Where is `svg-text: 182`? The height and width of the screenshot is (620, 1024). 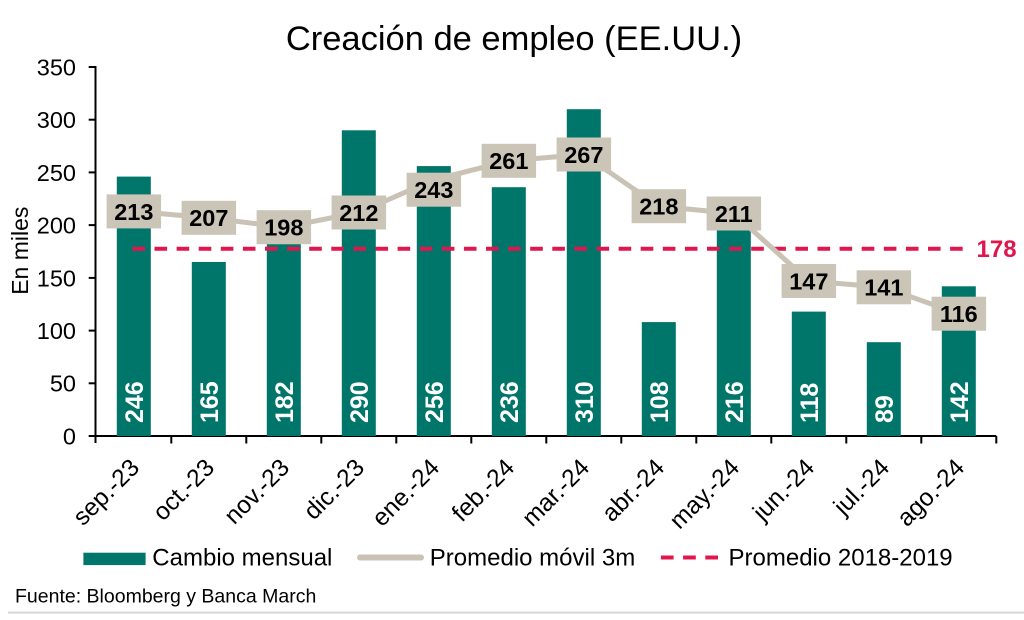 svg-text: 182 is located at coordinates (285, 402).